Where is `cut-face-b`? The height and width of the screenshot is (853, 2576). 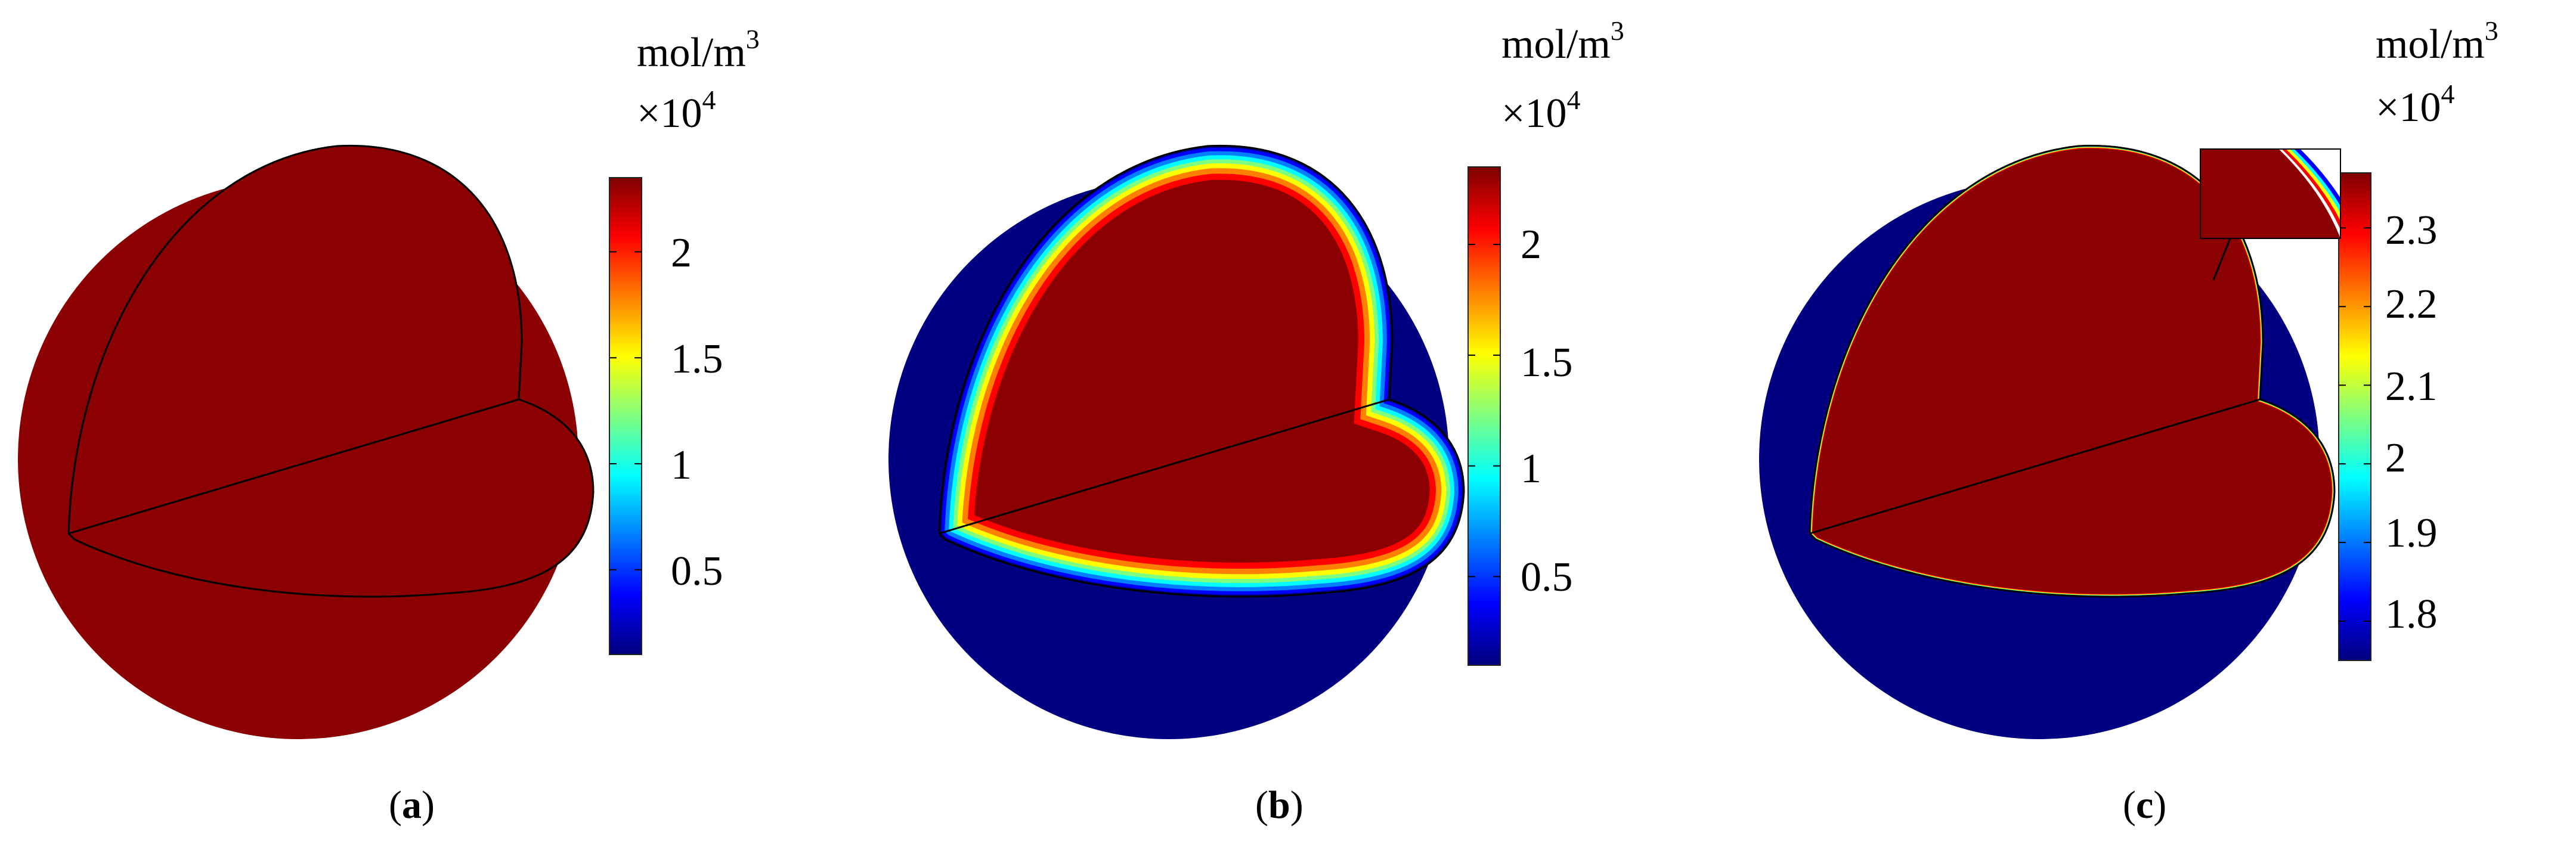 cut-face-b is located at coordinates (1201, 371).